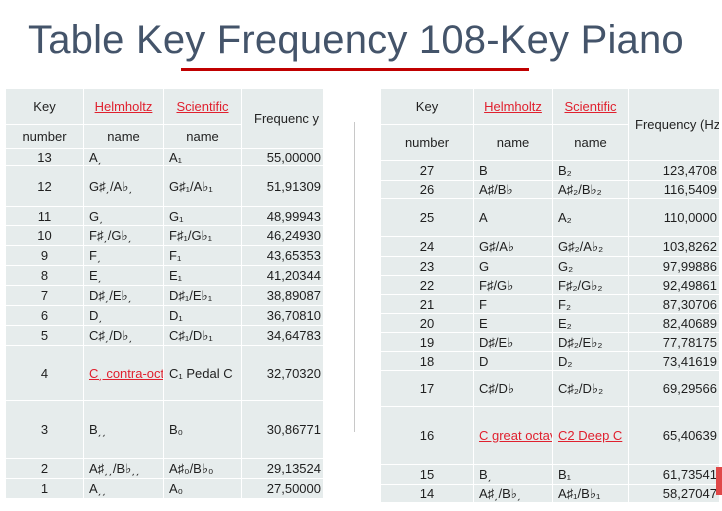  Describe the element at coordinates (123, 275) in the screenshot. I see `helmholtz-name: E͵` at that location.